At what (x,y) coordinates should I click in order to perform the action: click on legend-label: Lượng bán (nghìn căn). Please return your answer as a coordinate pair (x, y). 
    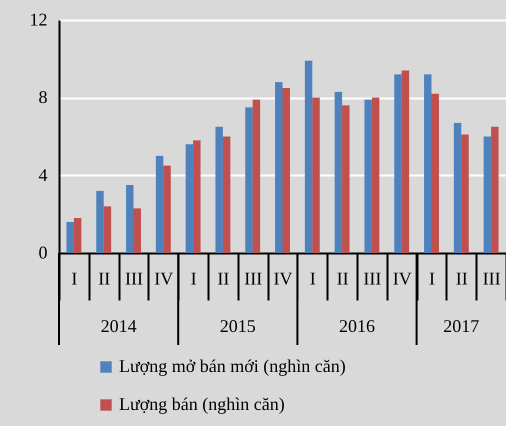
    Looking at the image, I should click on (202, 404).